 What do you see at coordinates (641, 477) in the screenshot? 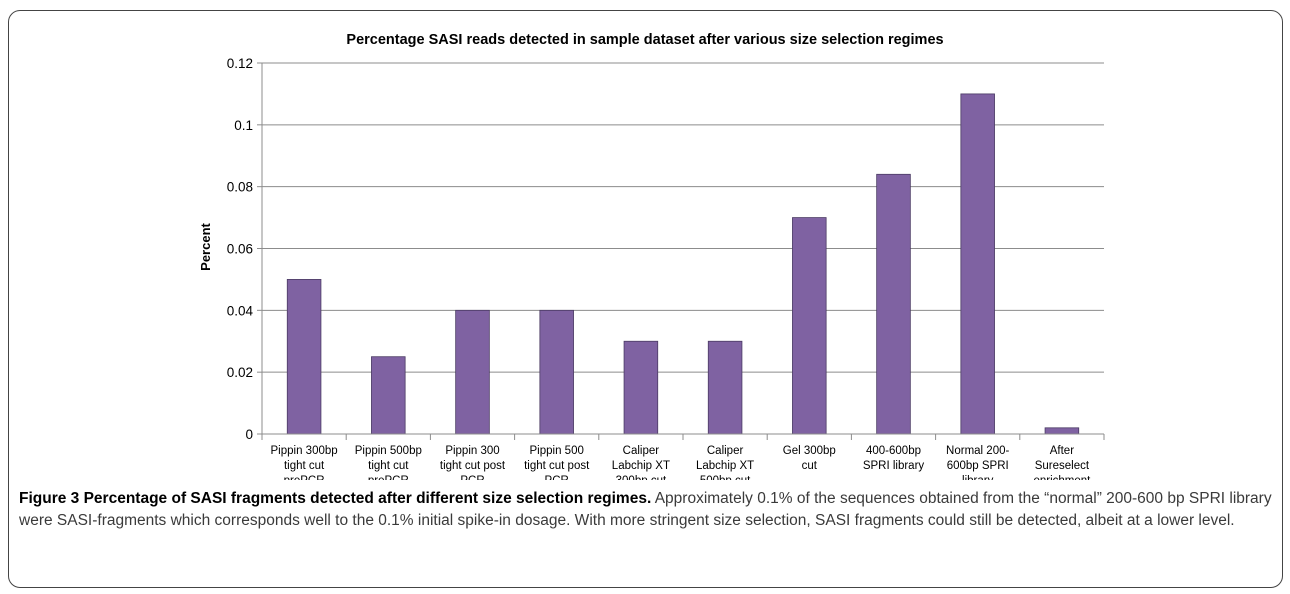
I see `x-tick-label: 300bp cut` at bounding box center [641, 477].